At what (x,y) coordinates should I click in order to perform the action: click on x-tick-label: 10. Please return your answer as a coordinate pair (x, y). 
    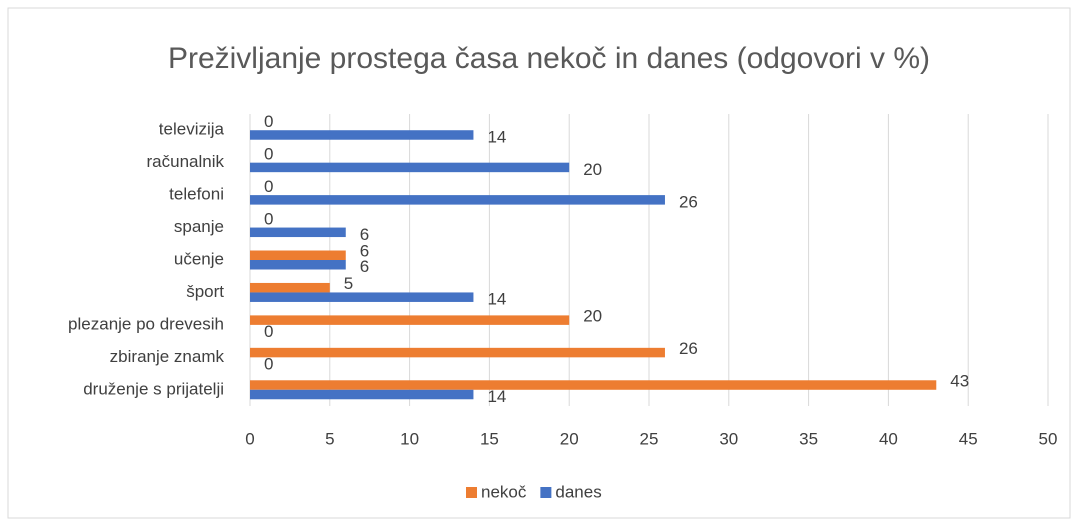
    Looking at the image, I should click on (409, 438).